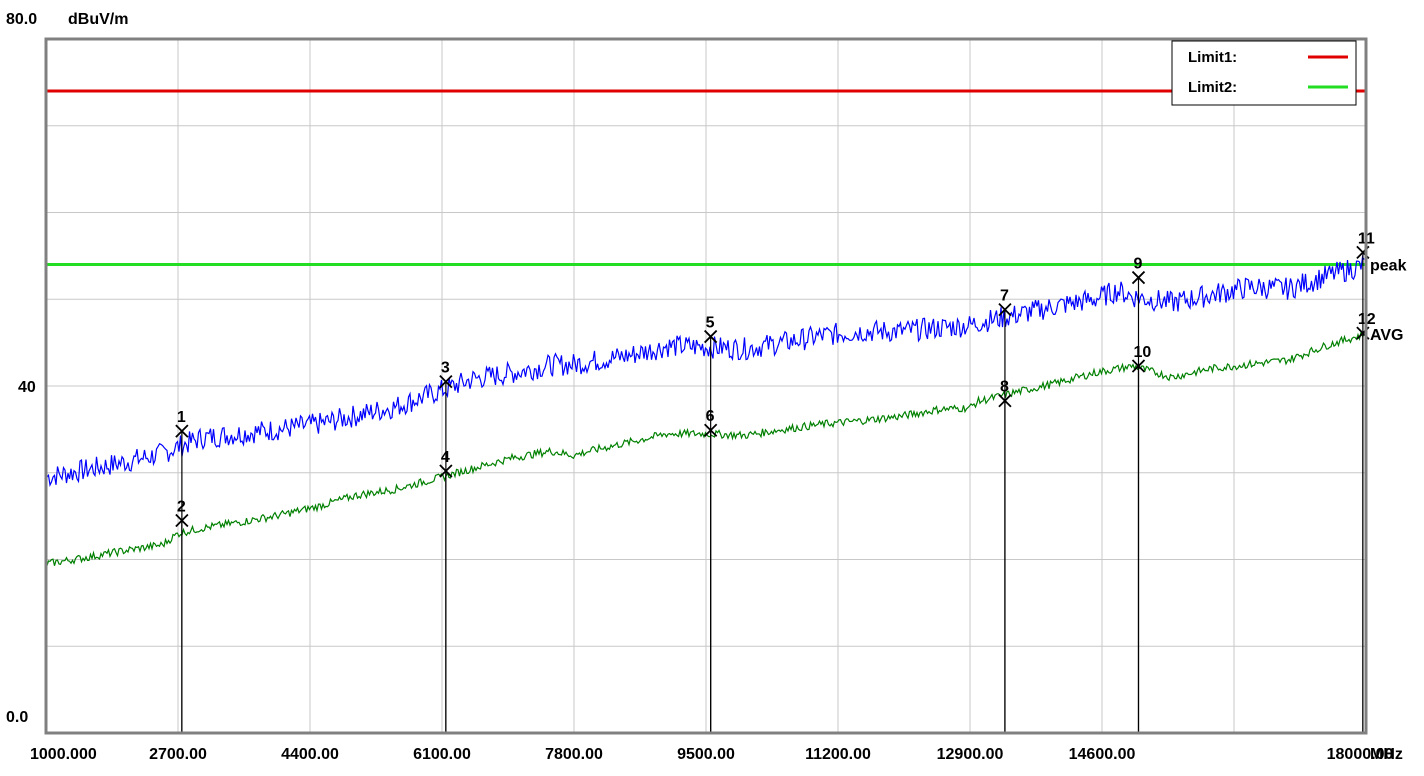 The width and height of the screenshot is (1424, 776). Describe the element at coordinates (838, 754) in the screenshot. I see `x-tick-label: 11200.00` at that location.